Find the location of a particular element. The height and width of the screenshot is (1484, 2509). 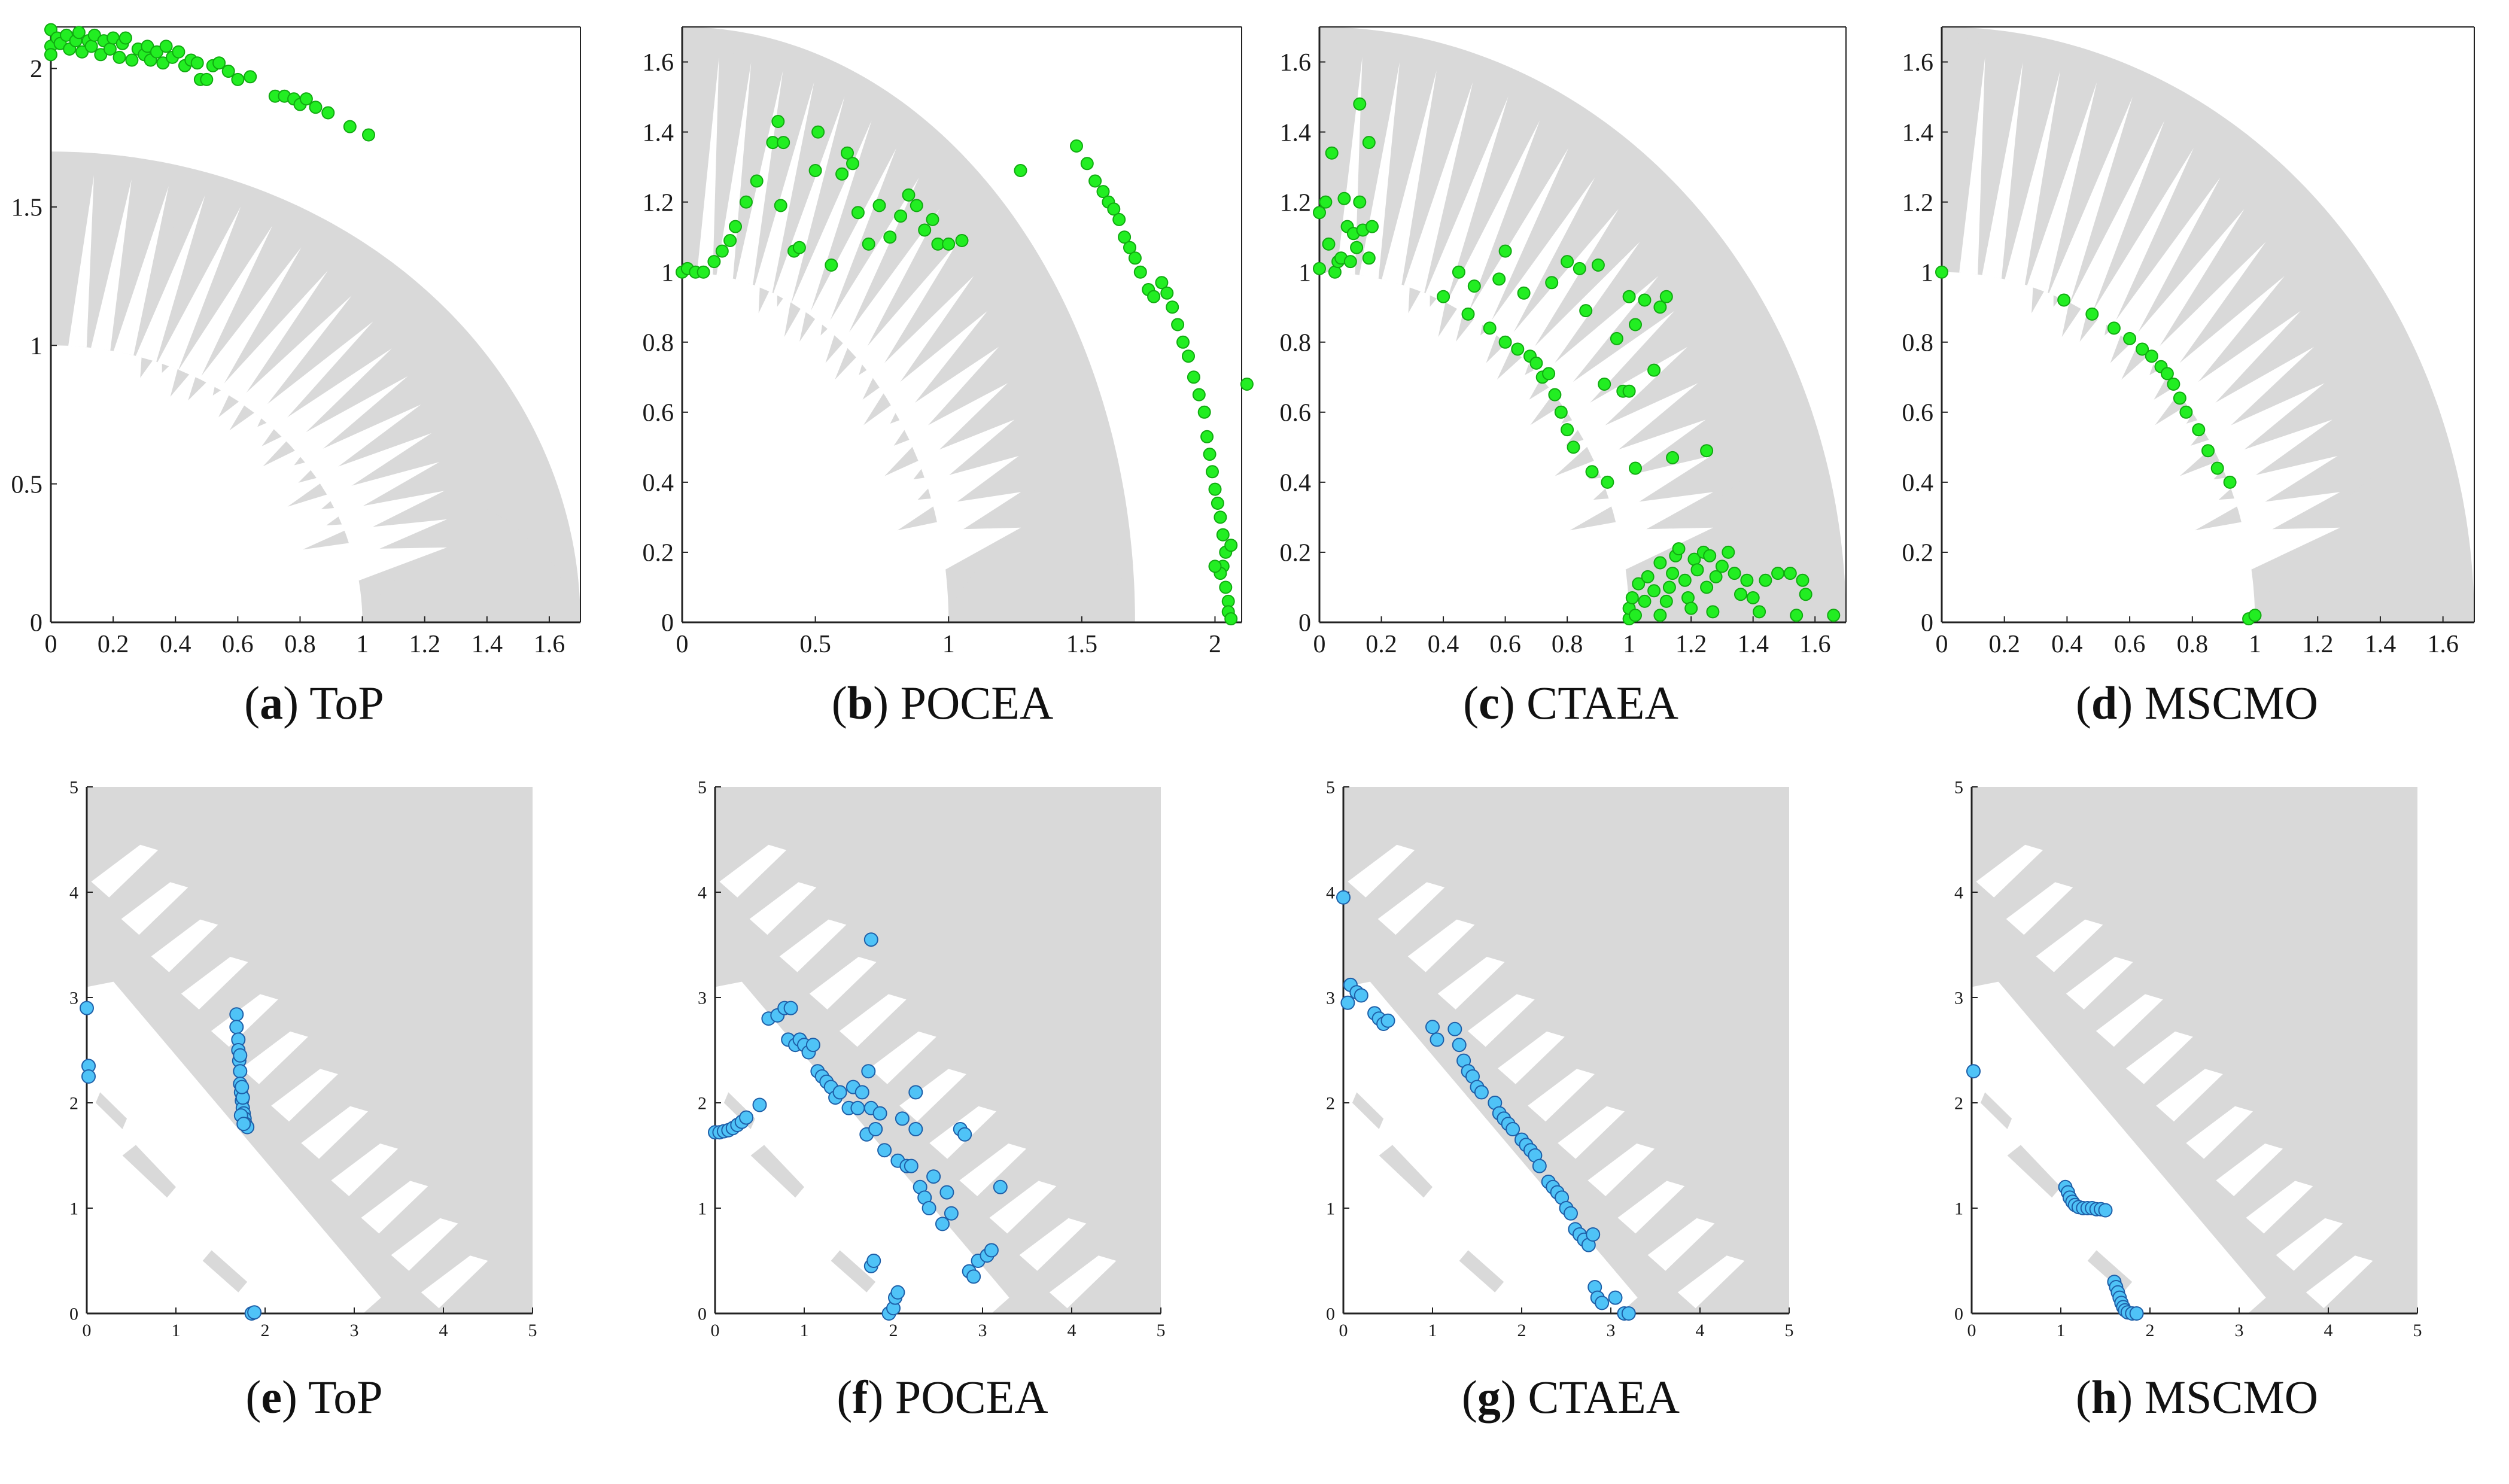

chart-panel-b: 0 0.5 1 1.5 2 0 0.2 0.4 0.6 0.8 1 1.2 1.4 1.6 is located at coordinates (949, 342).